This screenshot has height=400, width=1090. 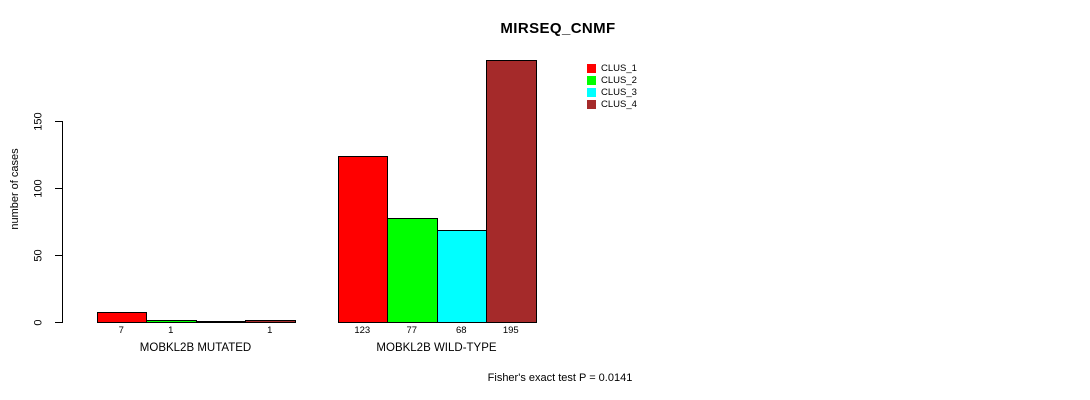 I want to click on bar-clus_4-group2, so click(x=511, y=191).